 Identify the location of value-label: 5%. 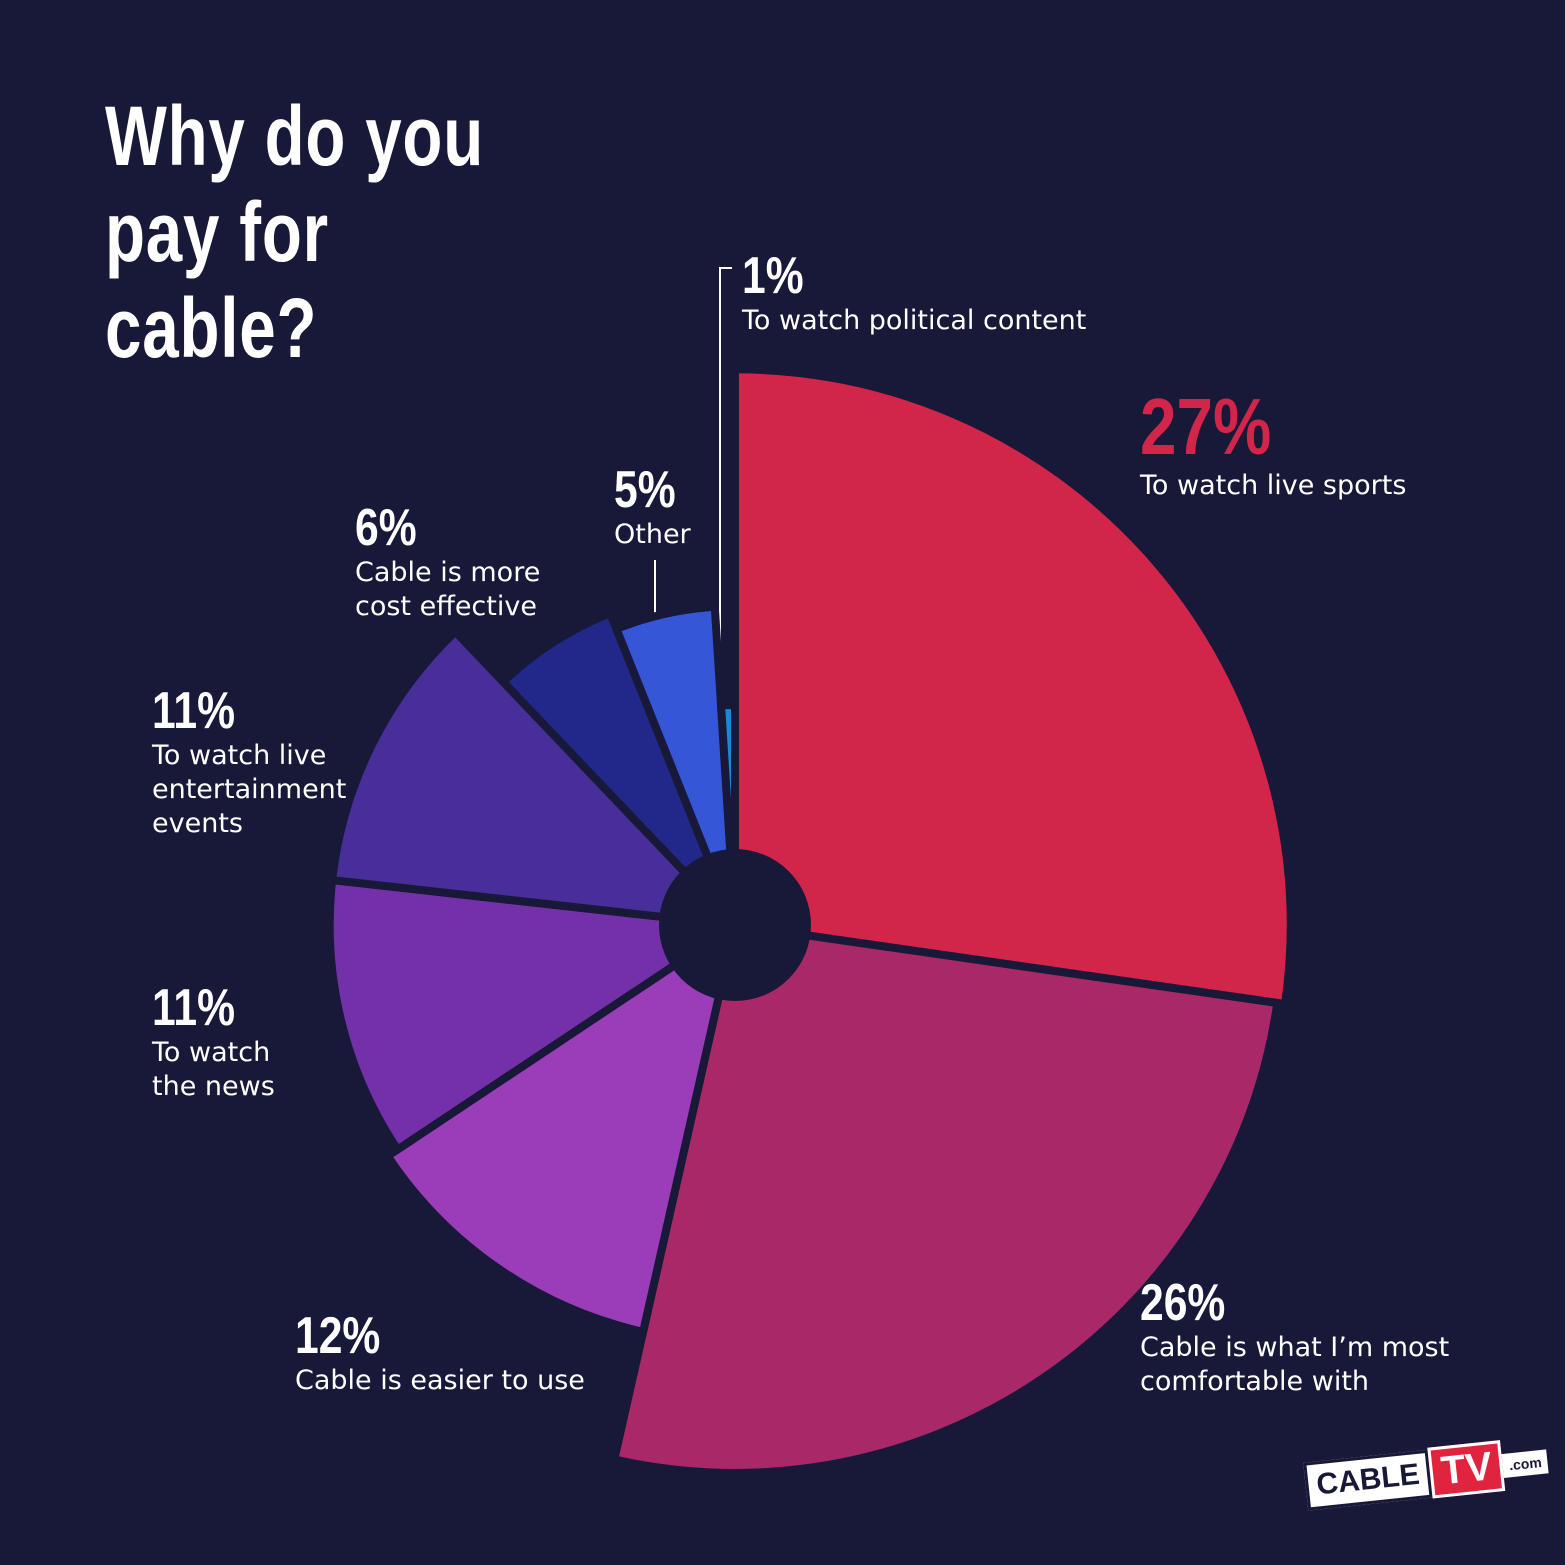
(645, 490).